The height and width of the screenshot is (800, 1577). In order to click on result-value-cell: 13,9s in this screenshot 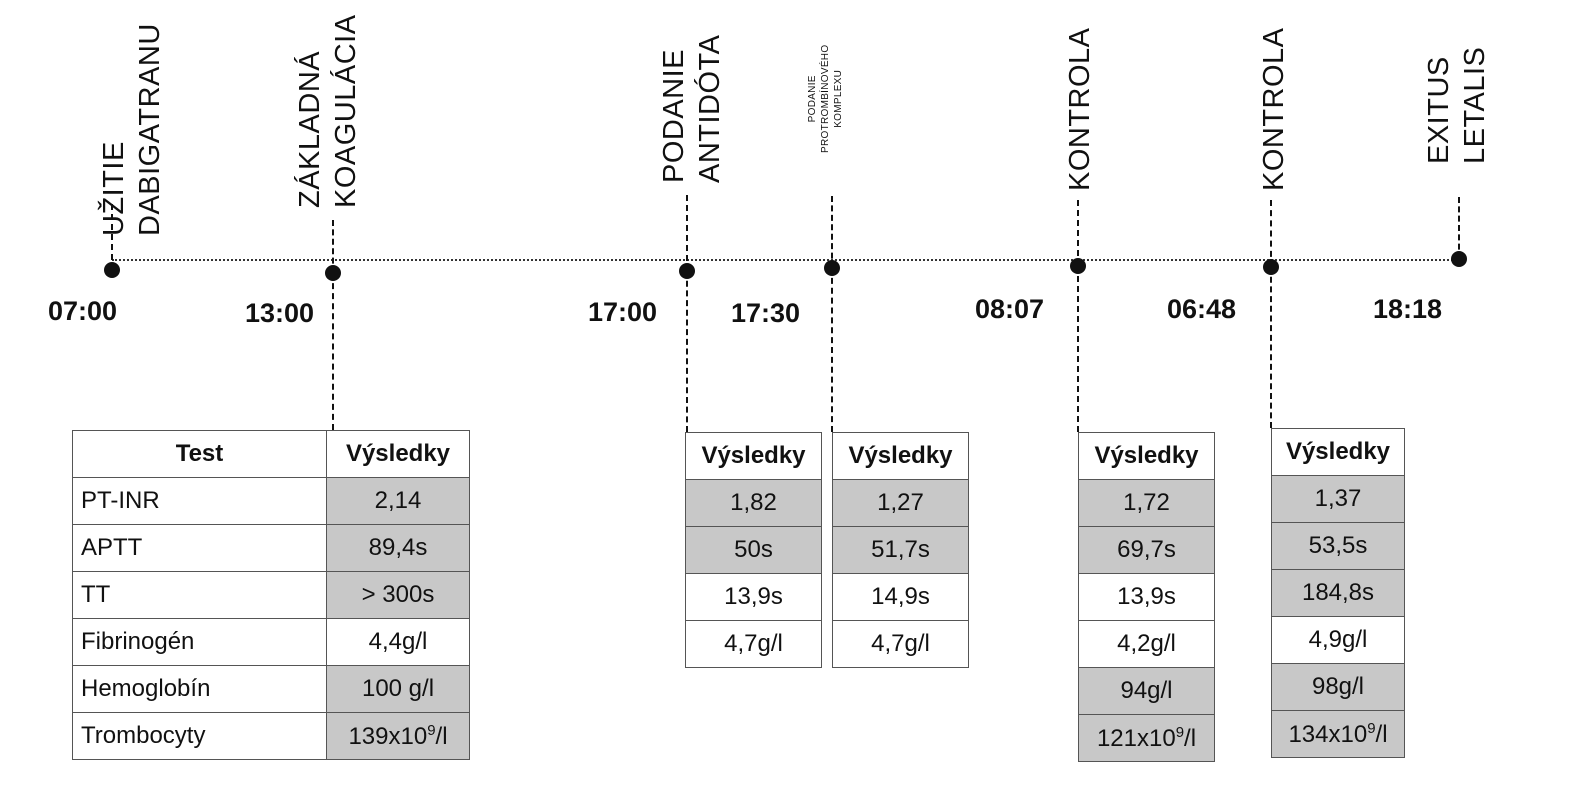, I will do `click(1146, 597)`.